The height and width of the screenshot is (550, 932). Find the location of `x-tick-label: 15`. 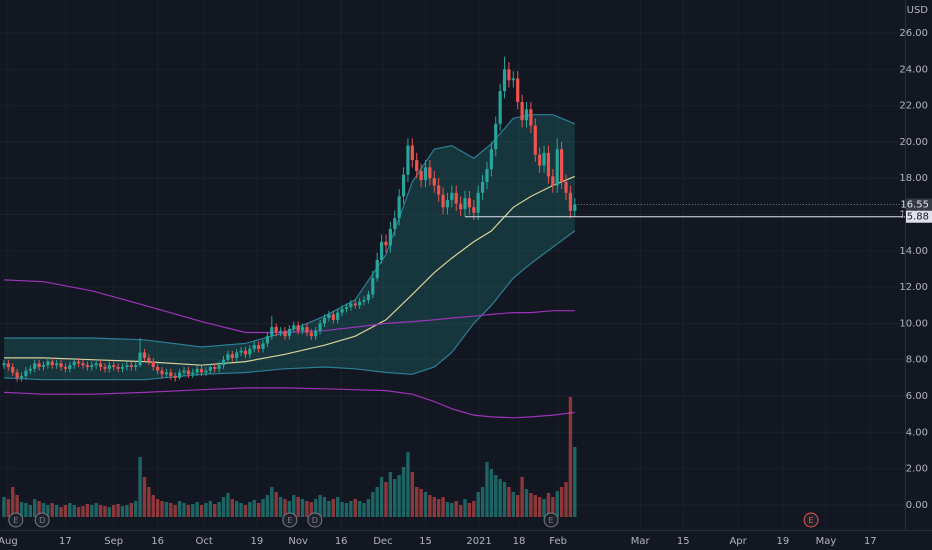

x-tick-label: 15 is located at coordinates (683, 541).